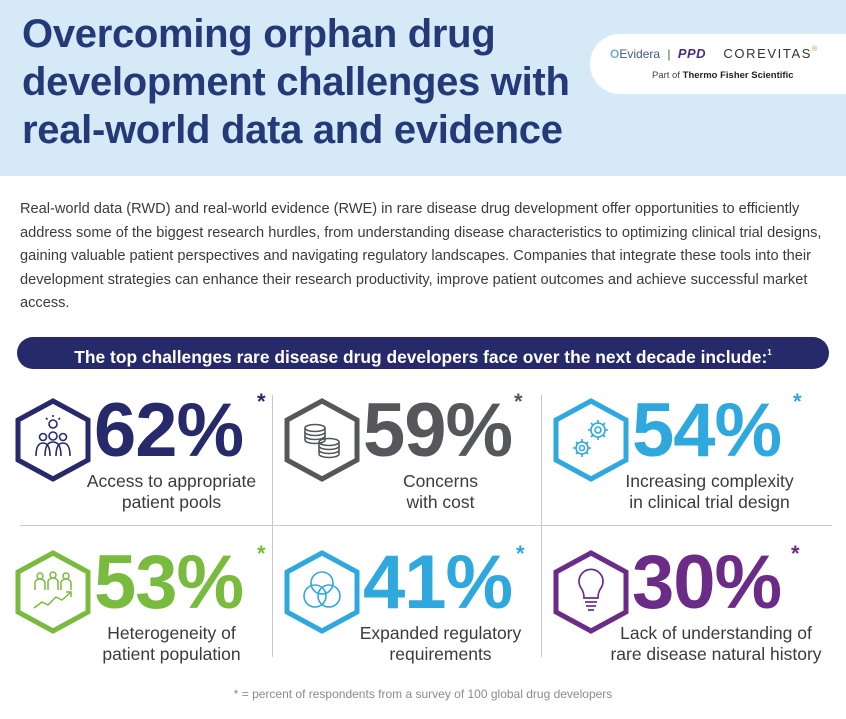 This screenshot has width=846, height=719. What do you see at coordinates (692, 53) in the screenshot?
I see `ppd-logo: PPD` at bounding box center [692, 53].